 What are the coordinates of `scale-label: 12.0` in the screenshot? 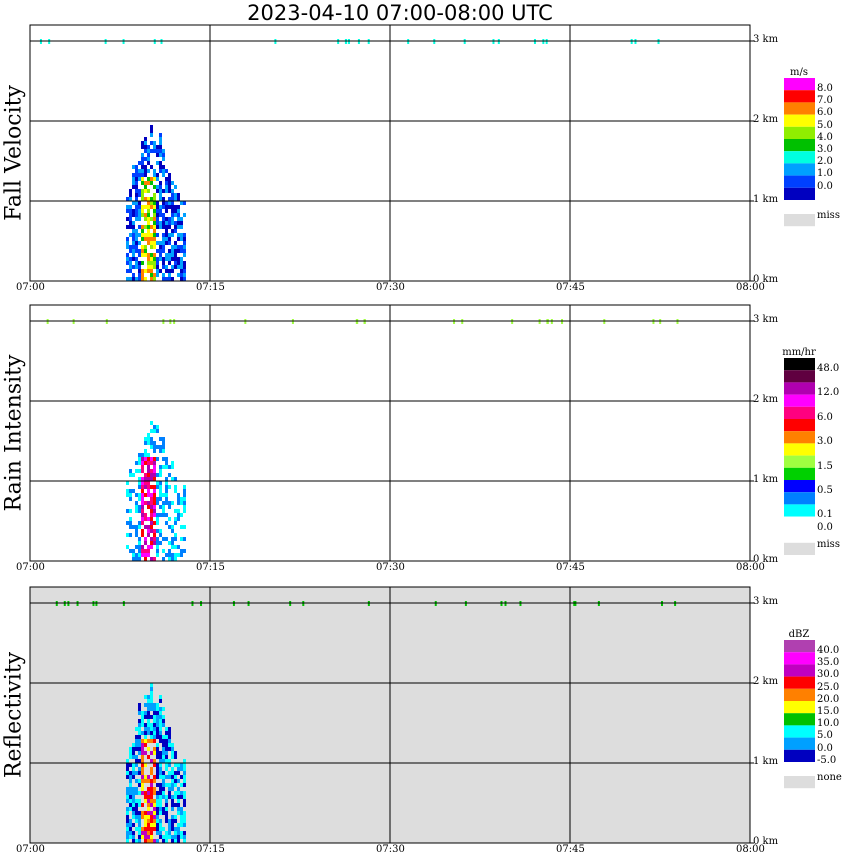 It's located at (828, 393).